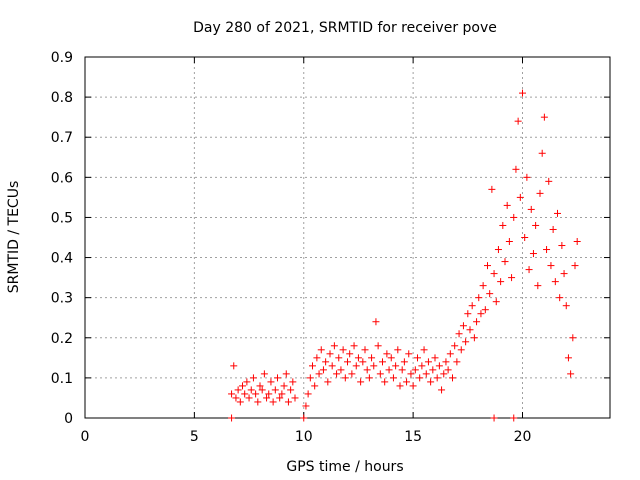  I want to click on x-tick-label: 15, so click(413, 437).